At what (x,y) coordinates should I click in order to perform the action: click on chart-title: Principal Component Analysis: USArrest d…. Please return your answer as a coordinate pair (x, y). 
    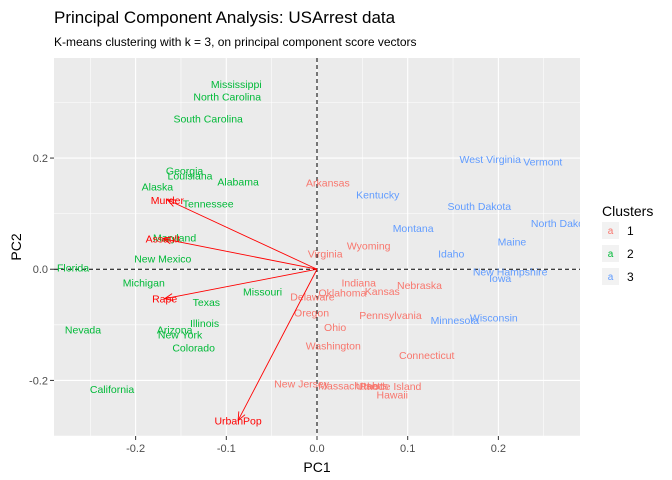
    Looking at the image, I should click on (225, 17).